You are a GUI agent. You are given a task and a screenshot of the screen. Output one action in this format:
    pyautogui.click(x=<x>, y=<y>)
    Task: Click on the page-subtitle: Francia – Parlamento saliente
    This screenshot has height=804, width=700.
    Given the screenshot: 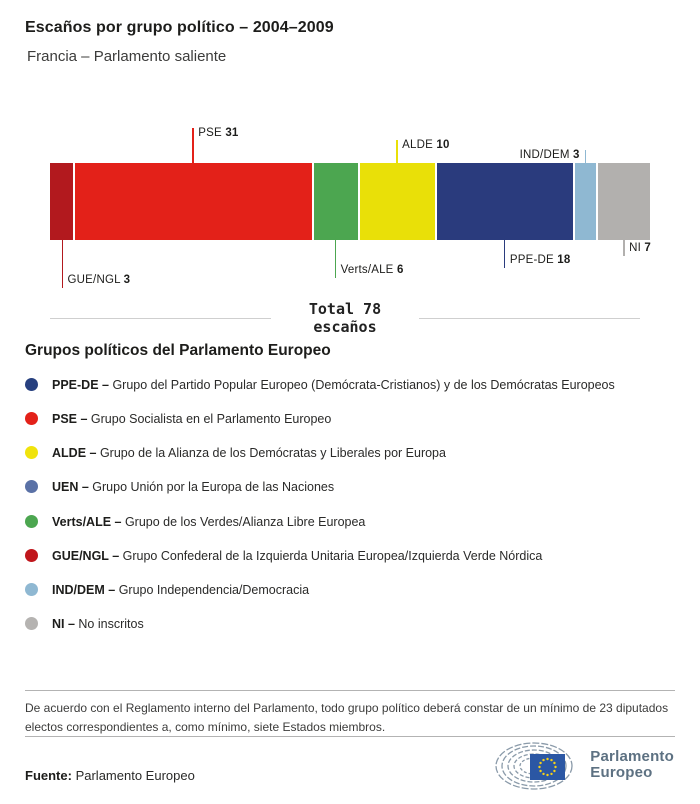 What is the action you would take?
    pyautogui.click(x=127, y=56)
    